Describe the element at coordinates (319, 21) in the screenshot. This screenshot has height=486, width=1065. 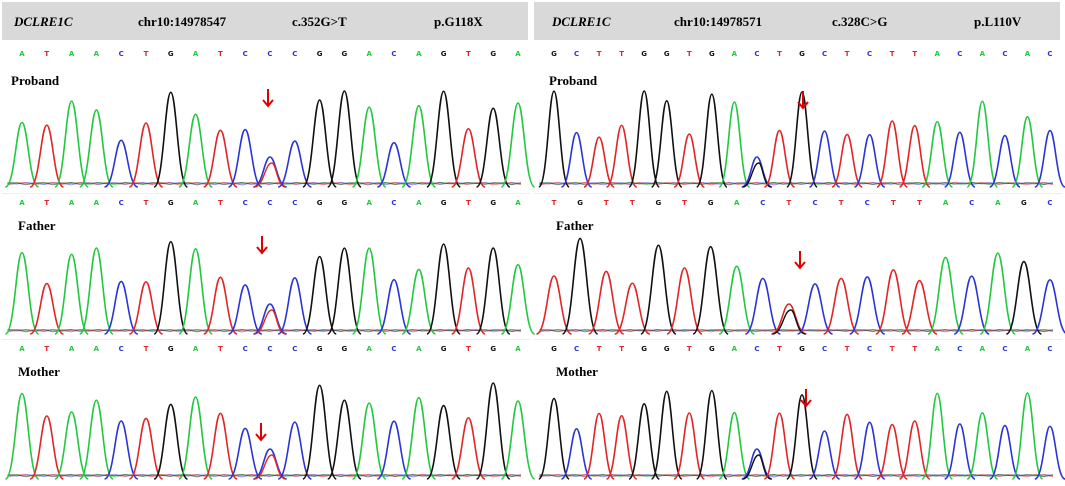
I see `cdna-change: c.352G>T` at that location.